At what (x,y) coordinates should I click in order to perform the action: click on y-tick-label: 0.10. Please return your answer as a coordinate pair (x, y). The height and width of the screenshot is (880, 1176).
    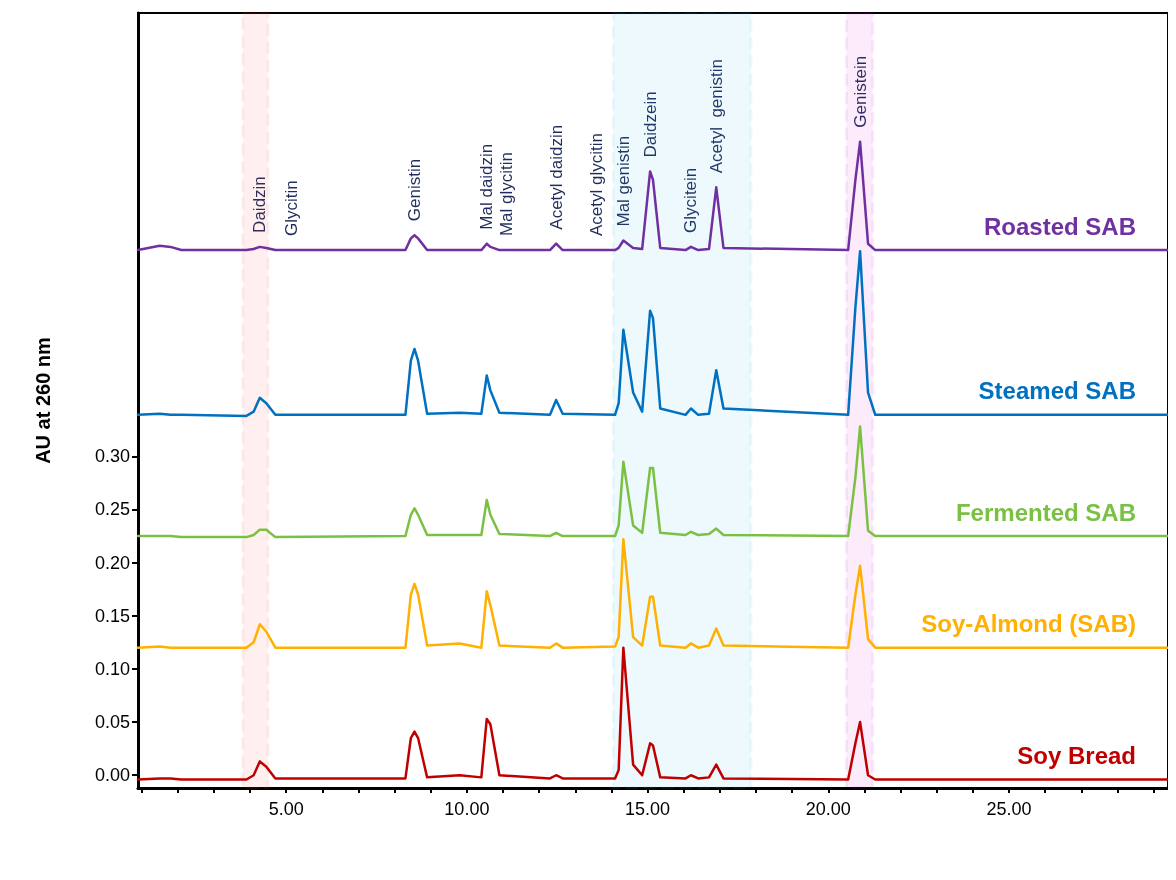
    Looking at the image, I should click on (112, 668).